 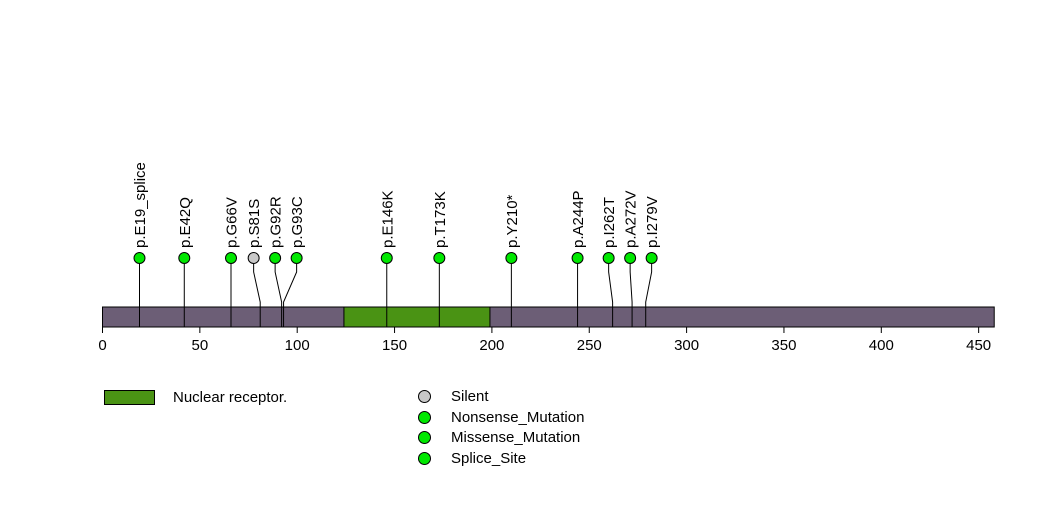 I want to click on mutation-marker-p-i262t, so click(x=608, y=258).